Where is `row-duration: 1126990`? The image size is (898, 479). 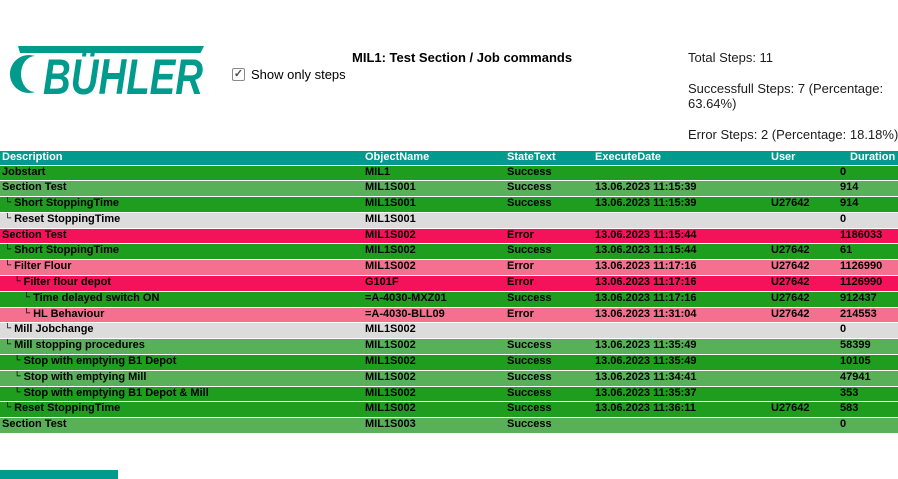 row-duration: 1126990 is located at coordinates (861, 266).